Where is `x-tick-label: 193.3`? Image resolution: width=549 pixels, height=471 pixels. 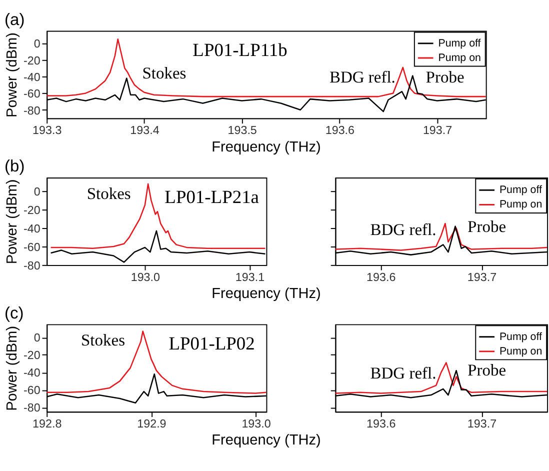 x-tick-label: 193.3 is located at coordinates (47, 131).